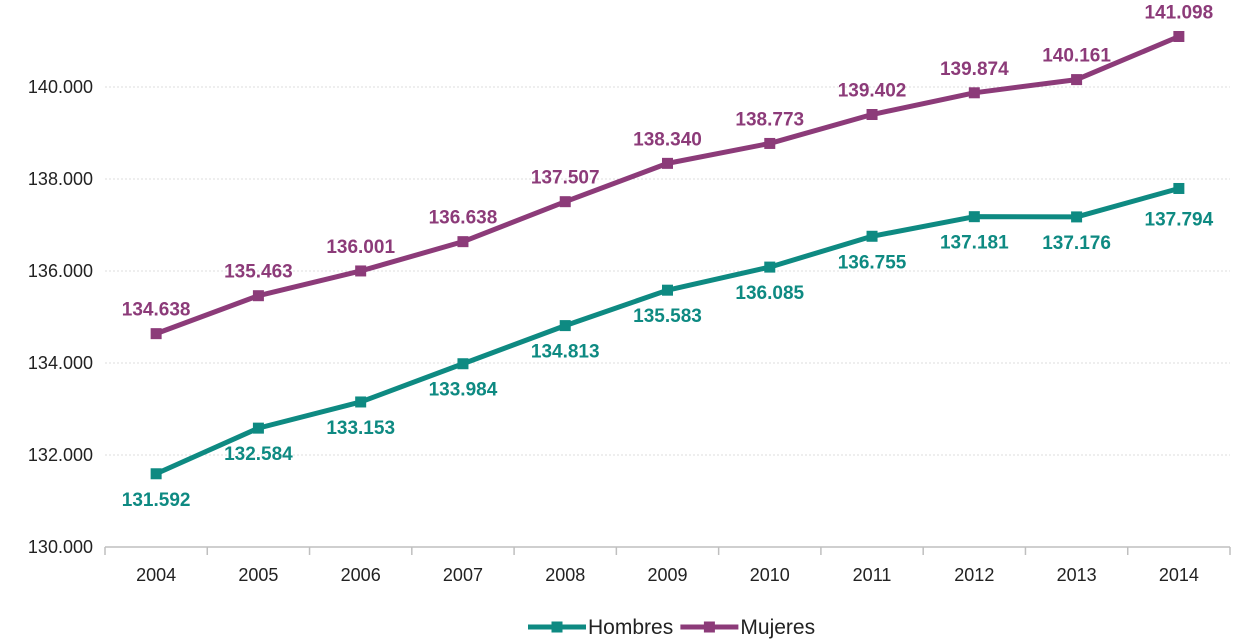 The image size is (1241, 640). I want to click on legend-item-mujeres: Mujeres, so click(747, 627).